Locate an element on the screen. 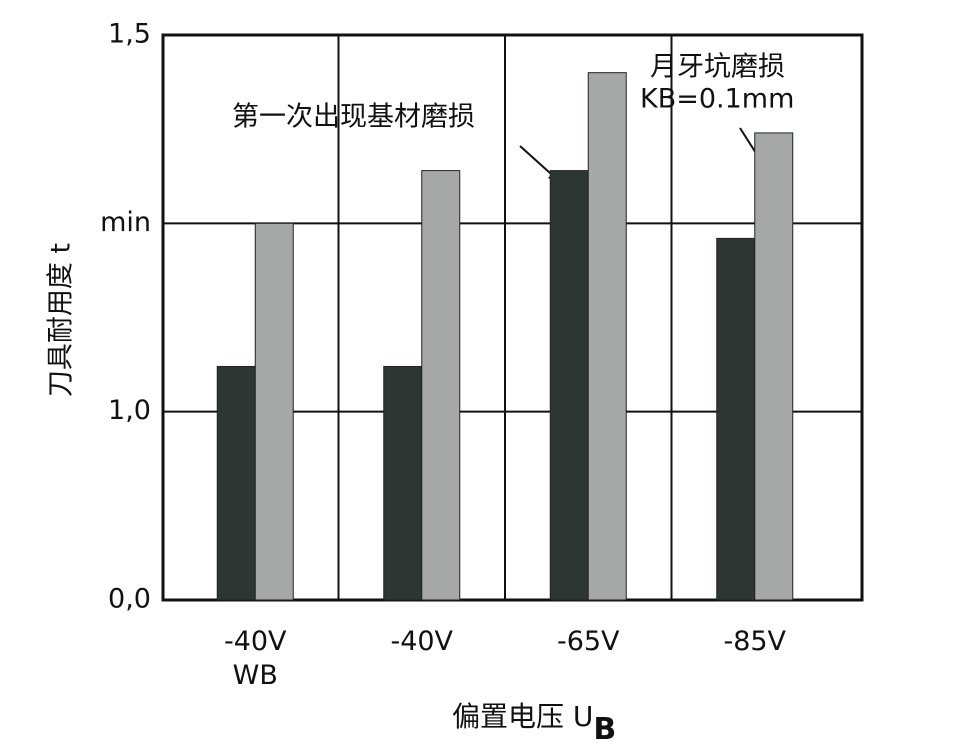  x-axis-label-main: 偏置电压 U is located at coordinates (522, 716).